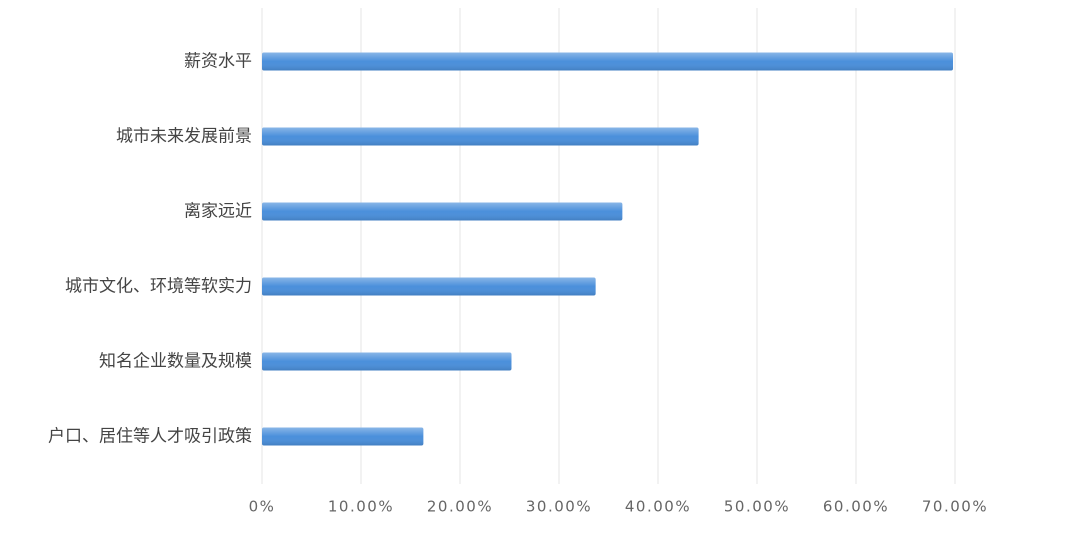  Describe the element at coordinates (218, 62) in the screenshot. I see `y-tick-label: 薪资水平` at that location.